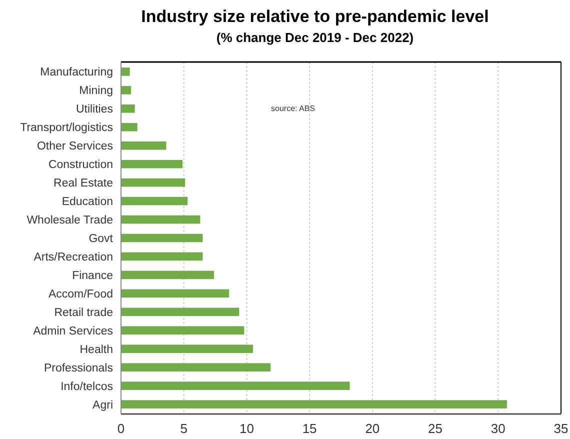  I want to click on x-tick-label: 25, so click(435, 428).